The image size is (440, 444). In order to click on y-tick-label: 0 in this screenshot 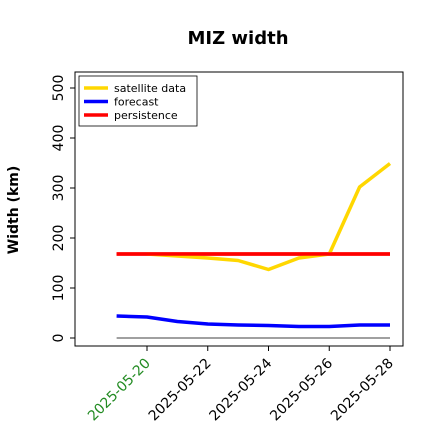, I will do `click(59, 338)`.